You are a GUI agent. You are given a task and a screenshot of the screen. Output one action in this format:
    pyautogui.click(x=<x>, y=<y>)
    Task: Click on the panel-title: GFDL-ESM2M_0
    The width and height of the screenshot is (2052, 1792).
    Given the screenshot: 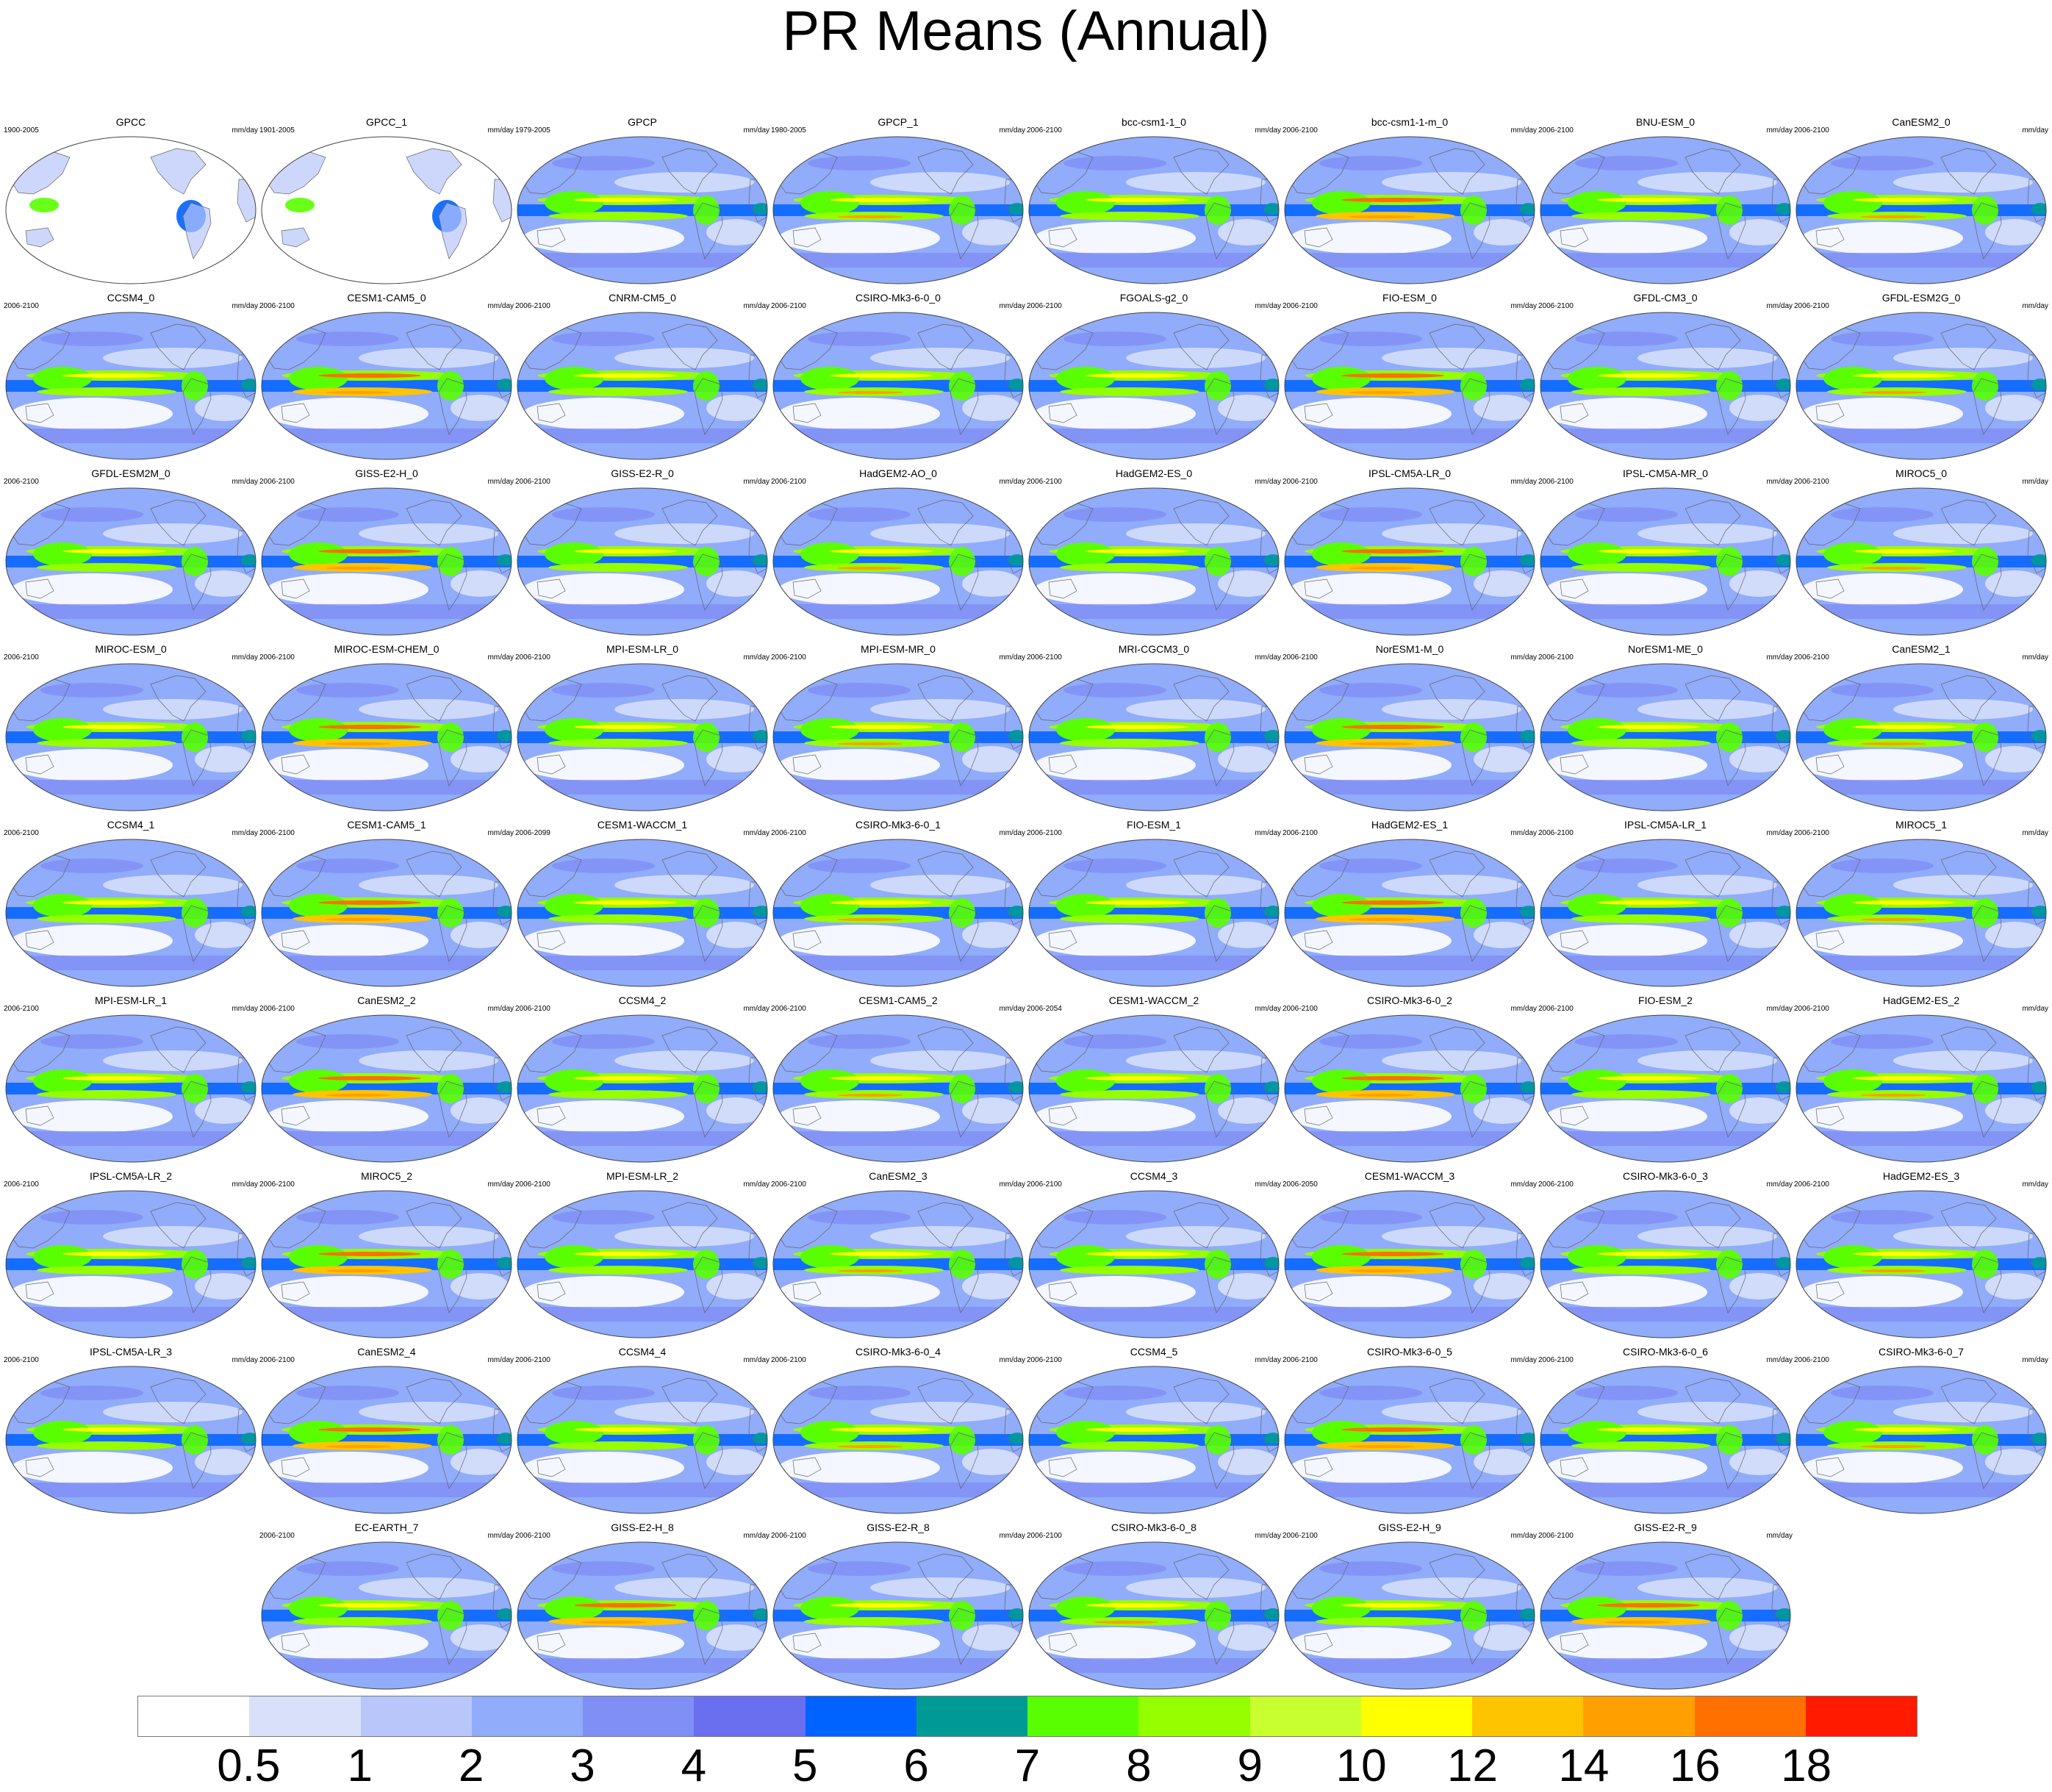 What is the action you would take?
    pyautogui.click(x=131, y=473)
    